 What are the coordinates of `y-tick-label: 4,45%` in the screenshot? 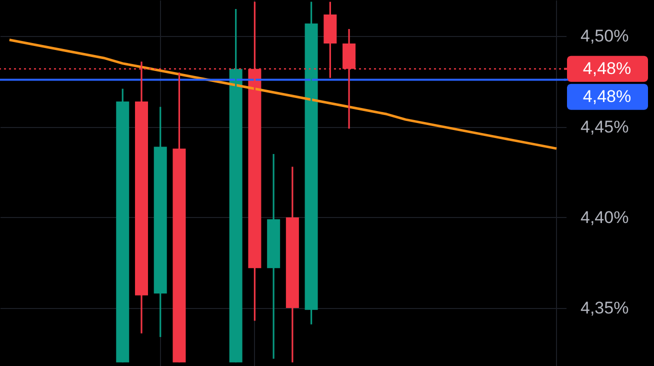 It's located at (604, 126).